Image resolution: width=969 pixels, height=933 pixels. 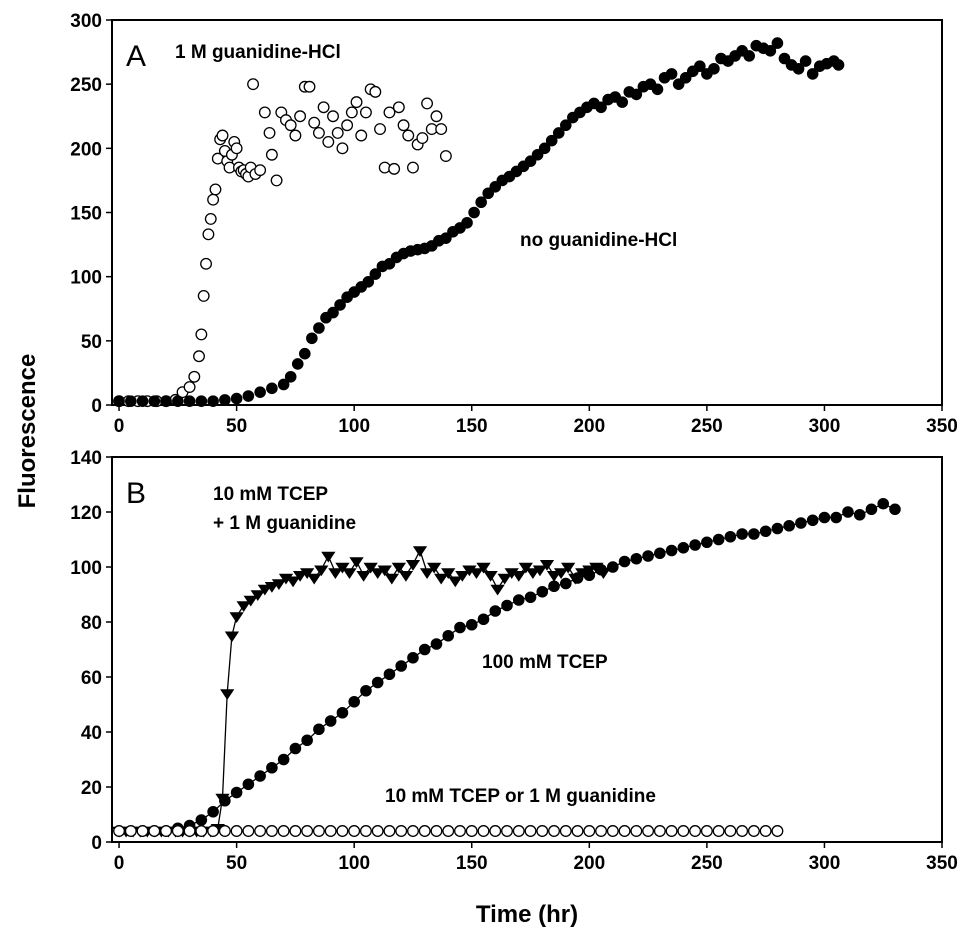 What do you see at coordinates (91, 788) in the screenshot?
I see `panel-b-y-tick-label: 20` at bounding box center [91, 788].